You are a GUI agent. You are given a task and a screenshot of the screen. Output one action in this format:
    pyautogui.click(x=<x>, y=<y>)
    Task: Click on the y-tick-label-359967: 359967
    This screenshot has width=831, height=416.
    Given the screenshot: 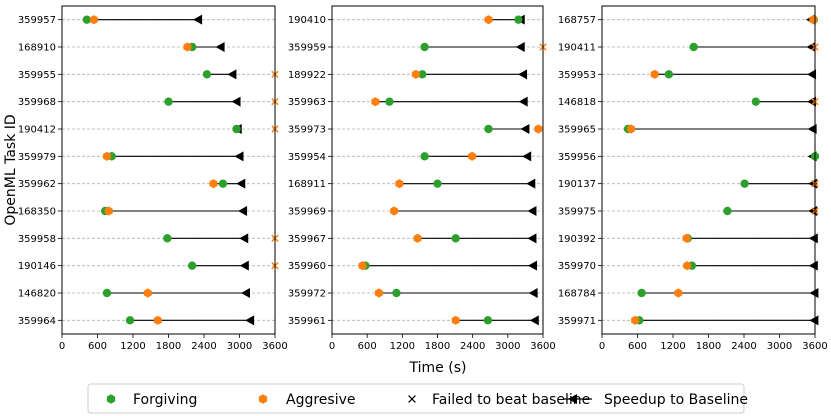 What is the action you would take?
    pyautogui.click(x=307, y=239)
    